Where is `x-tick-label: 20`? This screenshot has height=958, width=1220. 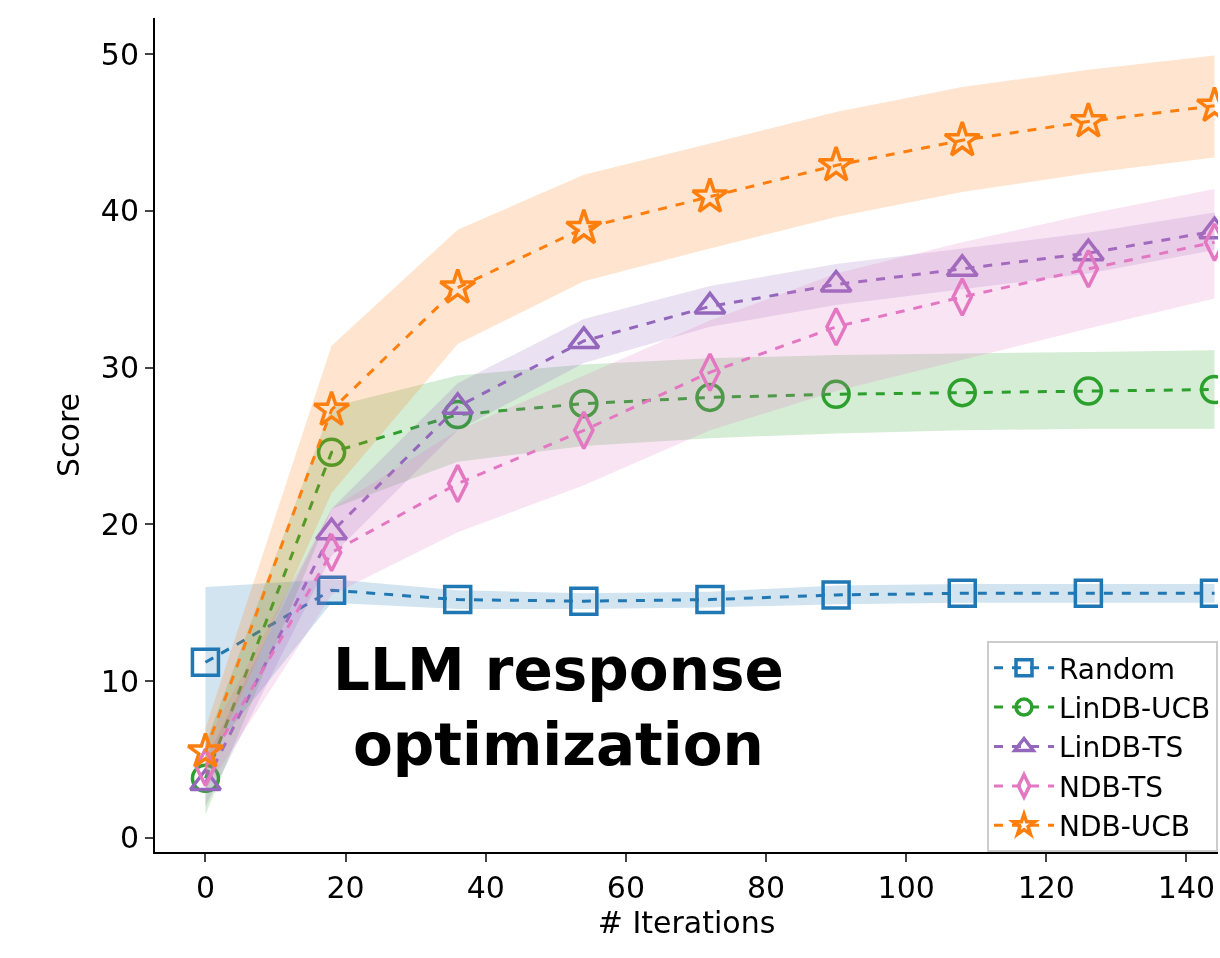
x-tick-label: 20 is located at coordinates (345, 887).